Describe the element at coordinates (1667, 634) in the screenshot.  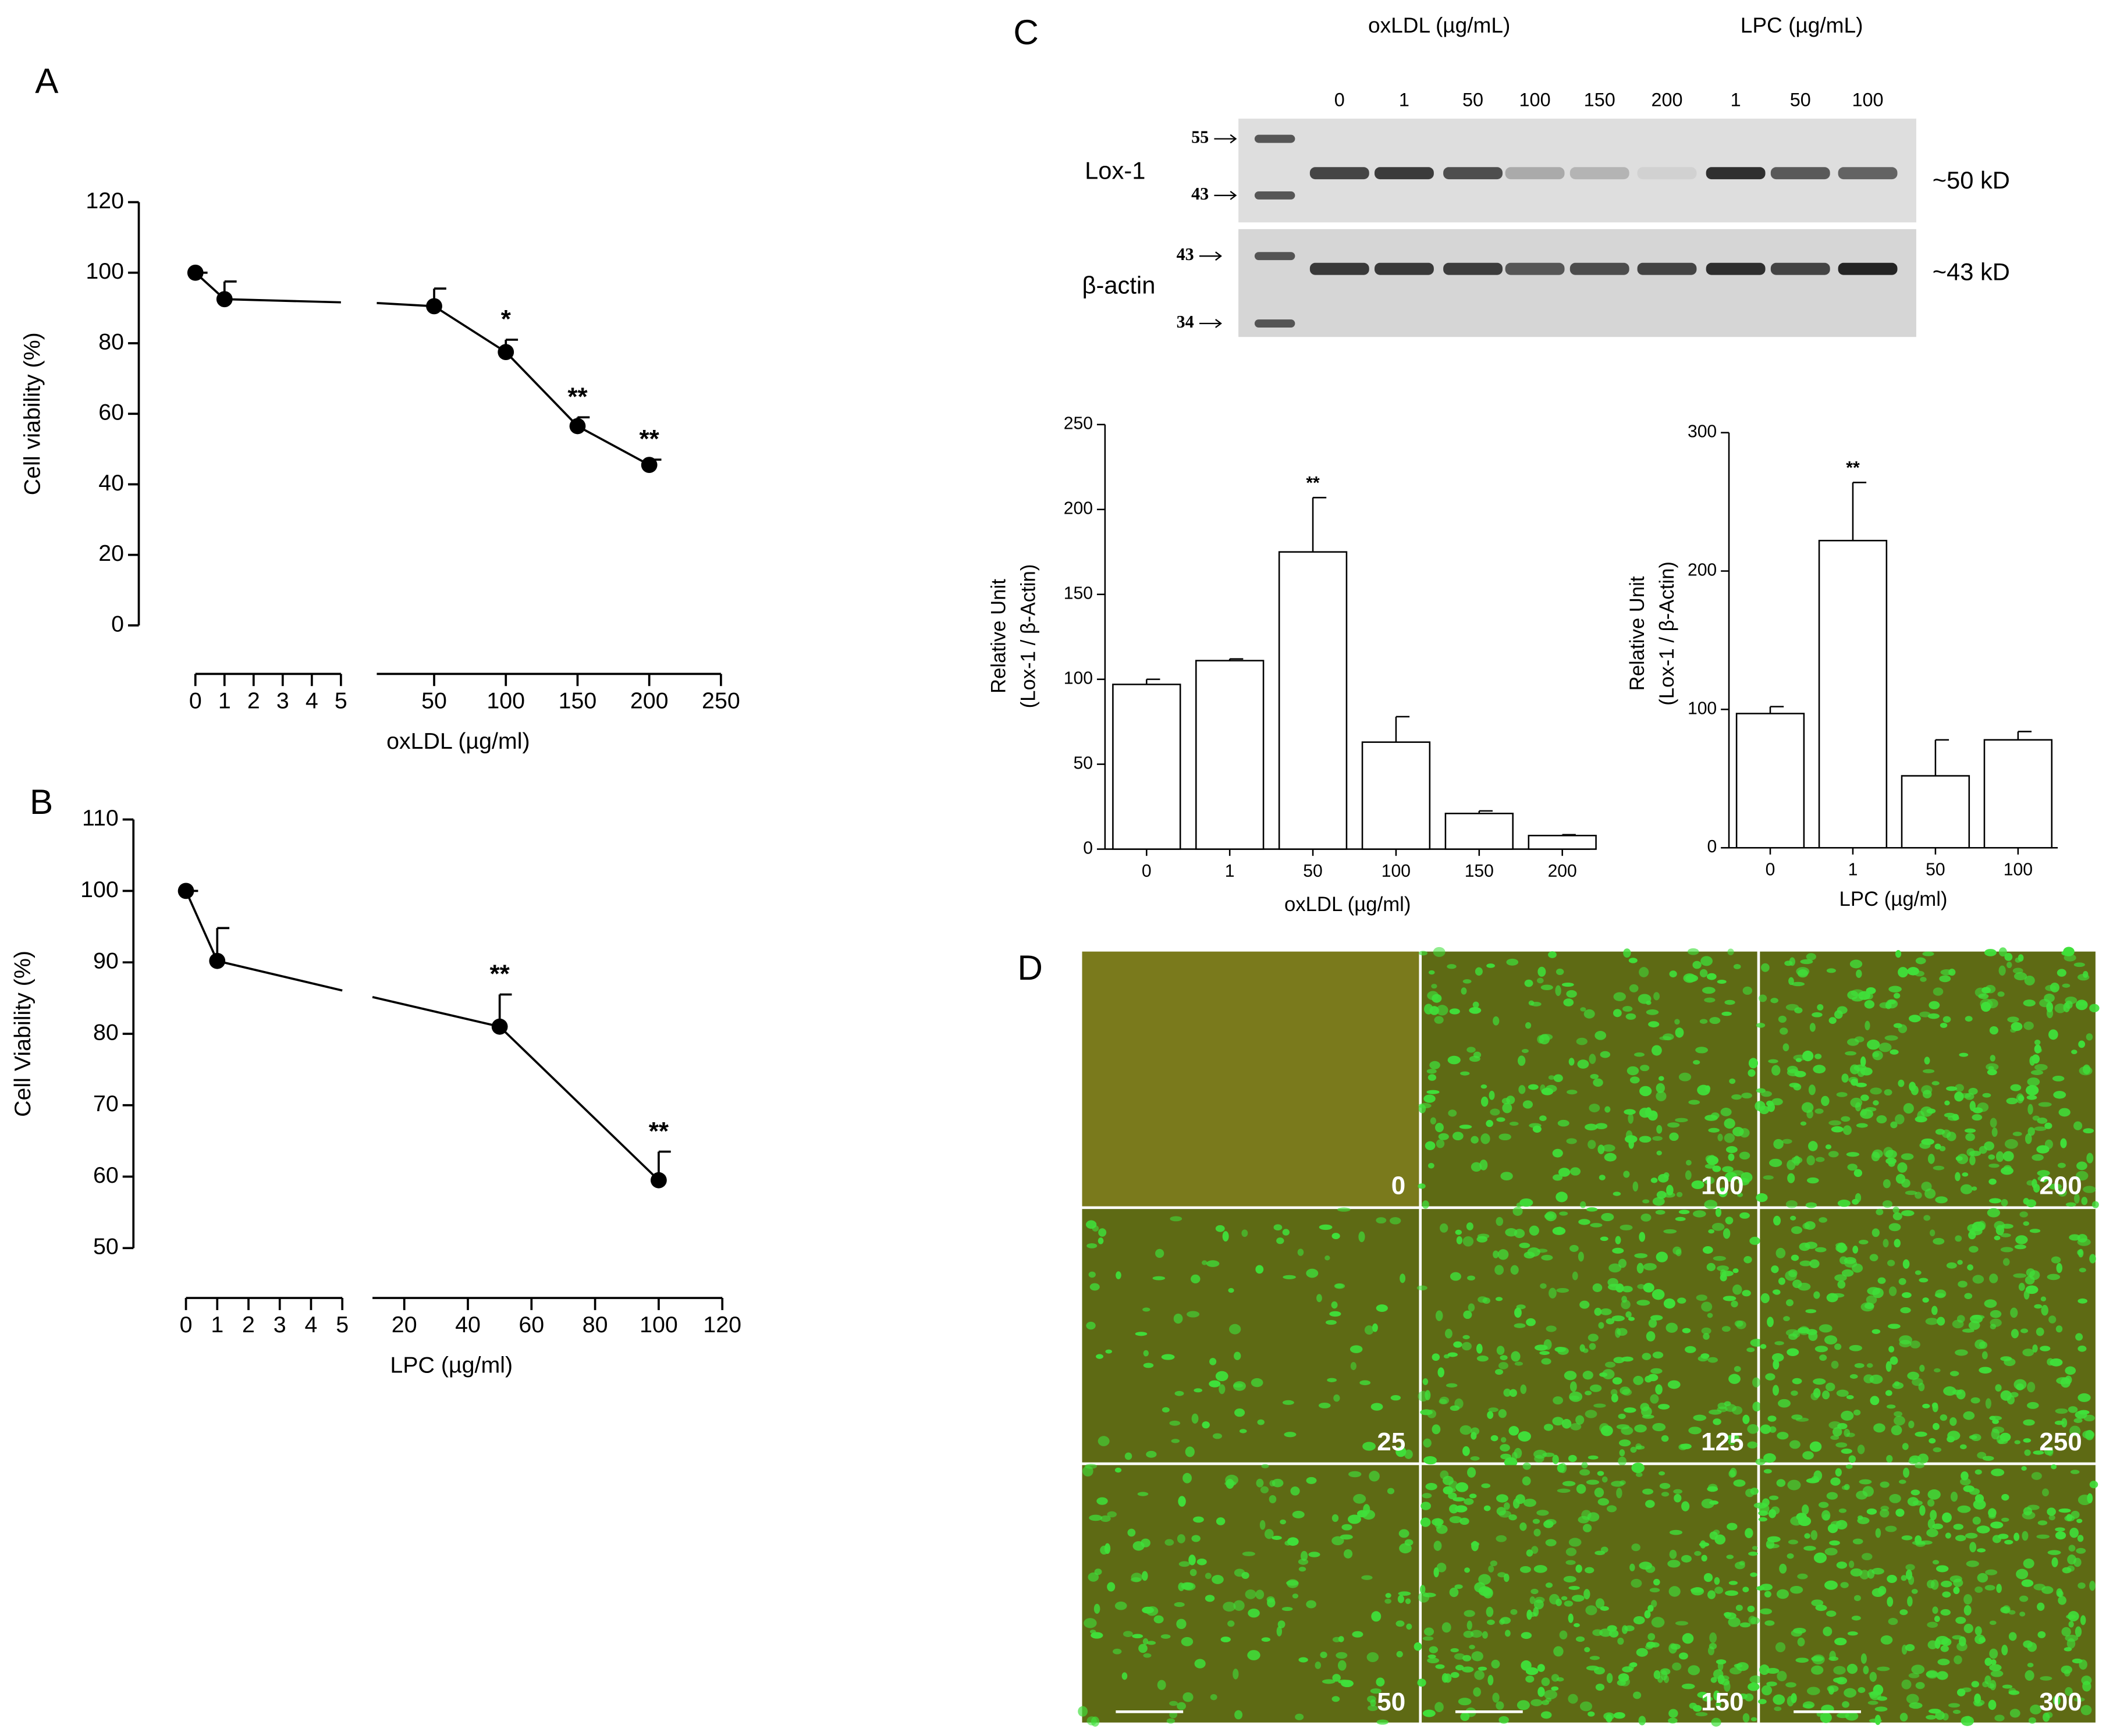
I see `y-axis-label: (Lox-1 / β-Actin)` at that location.